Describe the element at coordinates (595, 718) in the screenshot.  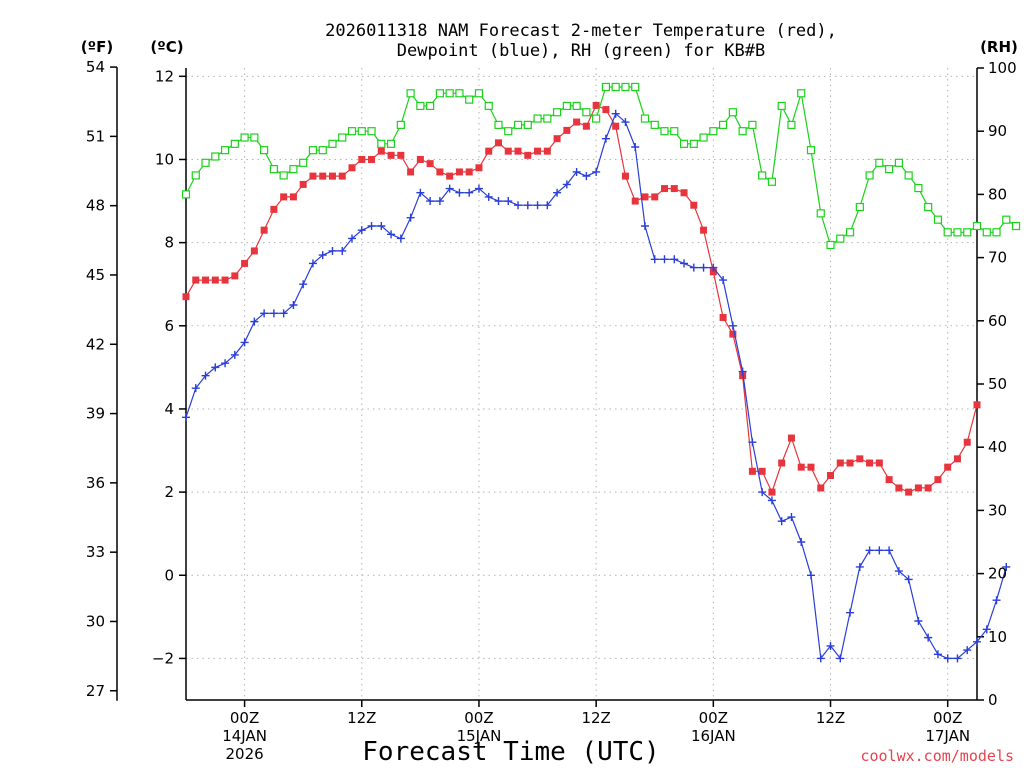
I see `x-tick-label: 12Z` at that location.